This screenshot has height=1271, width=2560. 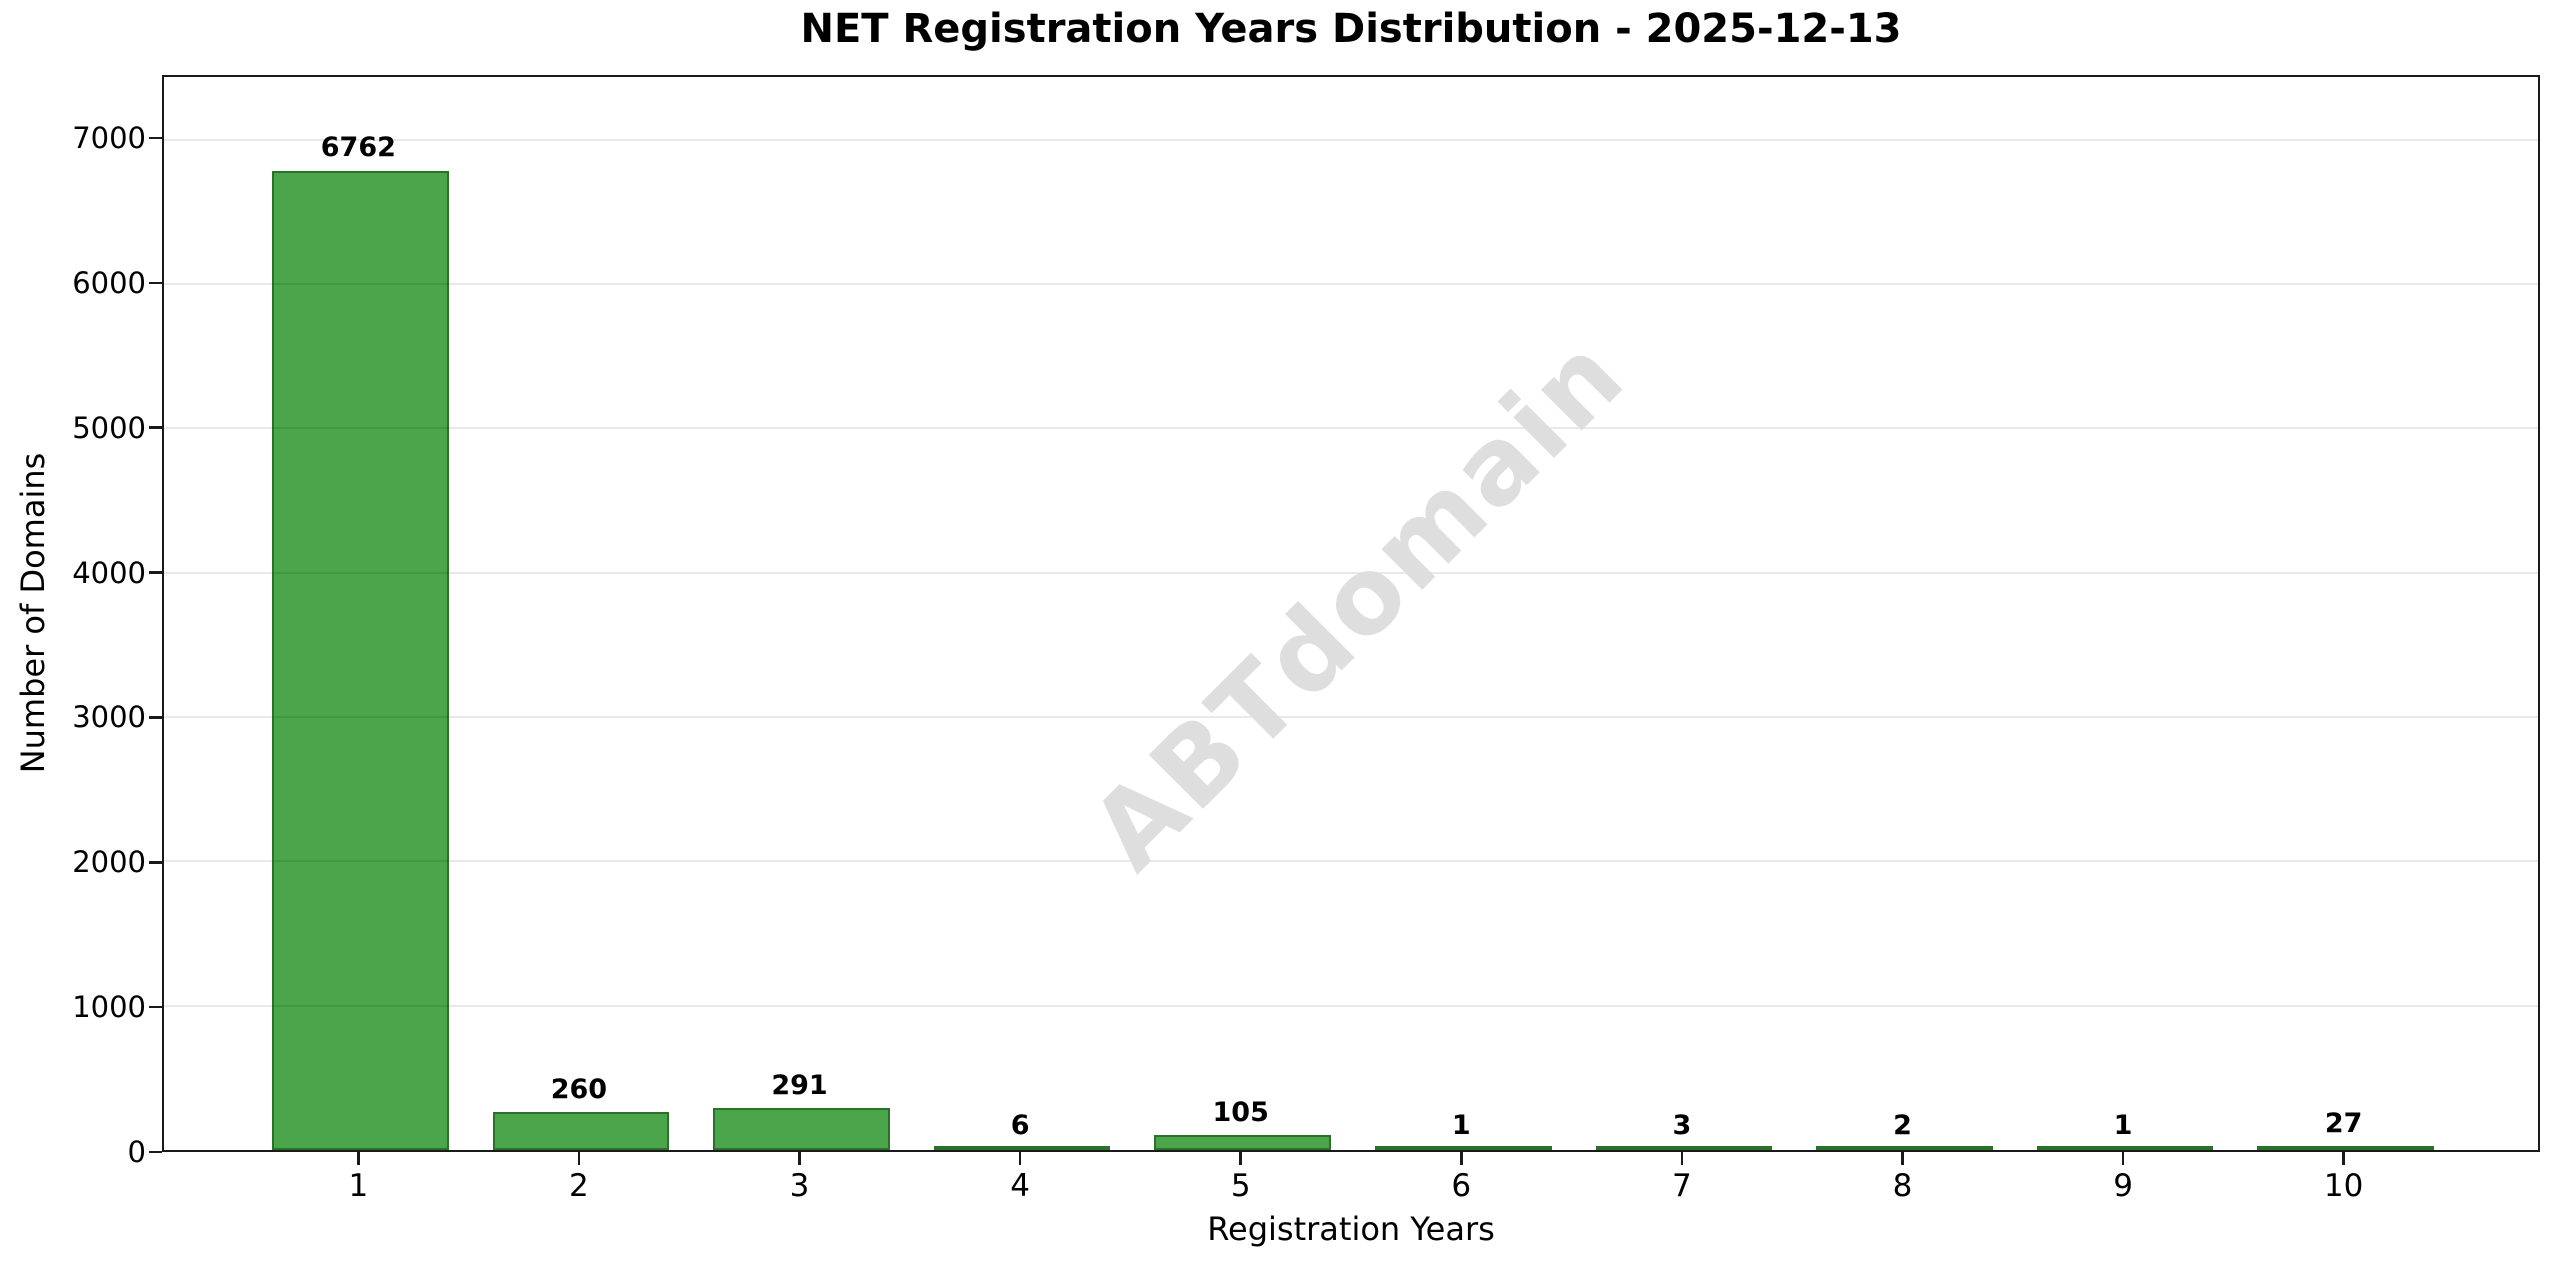 What do you see at coordinates (109, 717) in the screenshot?
I see `y-tick-label: 3000` at bounding box center [109, 717].